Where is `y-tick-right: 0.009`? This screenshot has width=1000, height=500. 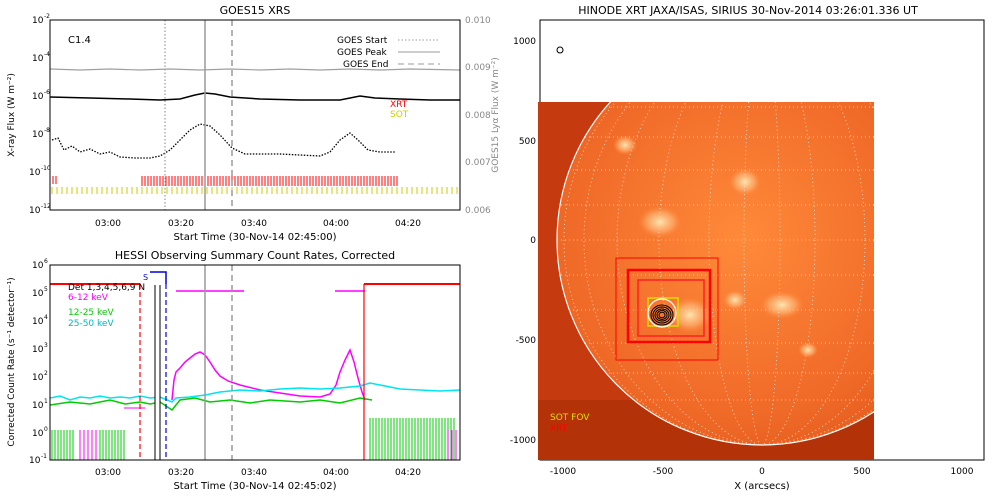
y-tick-right: 0.009 is located at coordinates (478, 68).